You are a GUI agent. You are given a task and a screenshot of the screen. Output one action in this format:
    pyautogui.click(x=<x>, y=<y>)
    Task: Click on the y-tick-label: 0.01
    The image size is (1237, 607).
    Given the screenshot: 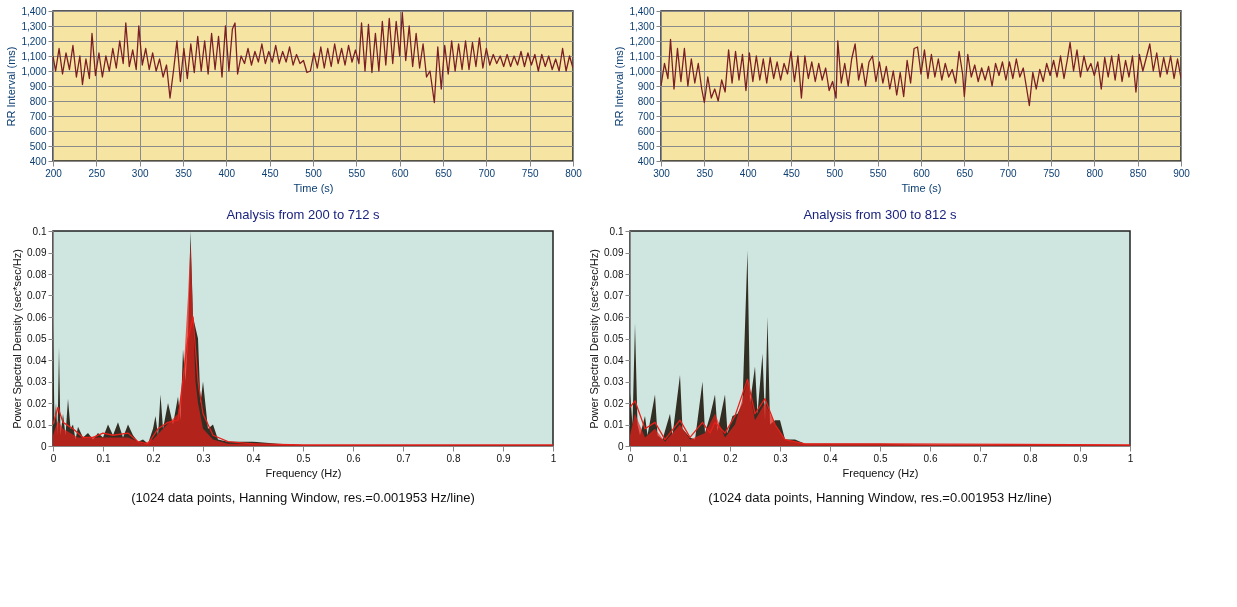 What is the action you would take?
    pyautogui.click(x=614, y=424)
    